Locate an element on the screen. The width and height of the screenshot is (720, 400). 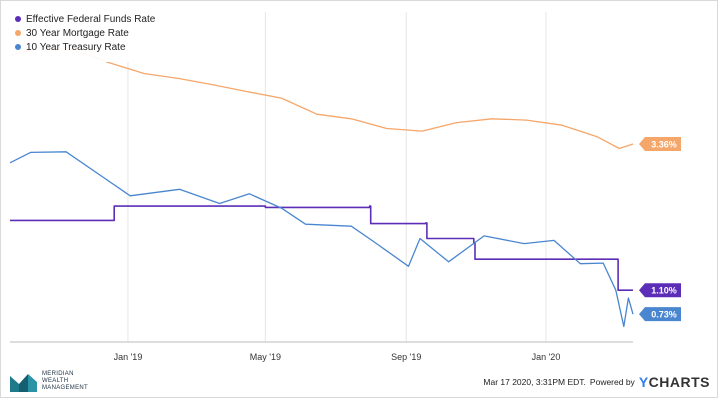
powered-by-text: Powered by is located at coordinates (612, 382).